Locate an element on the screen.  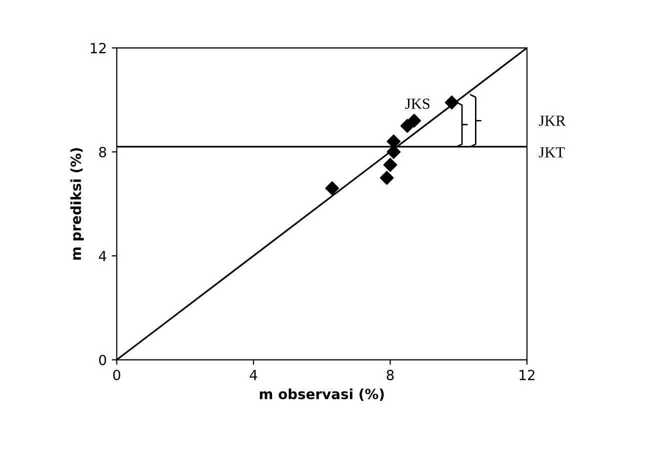
y-tick-label: 8 is located at coordinates (102, 152).